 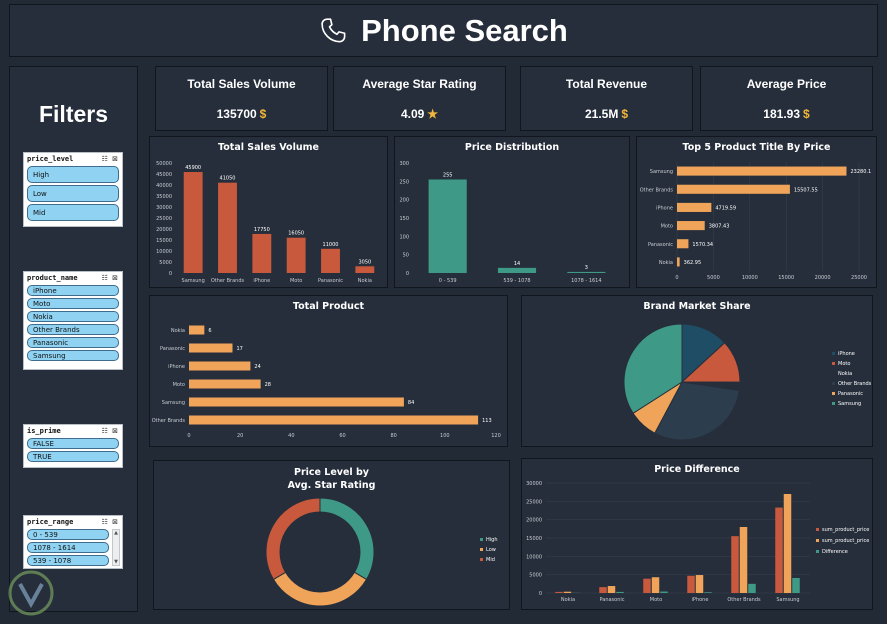 What do you see at coordinates (240, 436) in the screenshot?
I see `x-tick-label: 20` at bounding box center [240, 436].